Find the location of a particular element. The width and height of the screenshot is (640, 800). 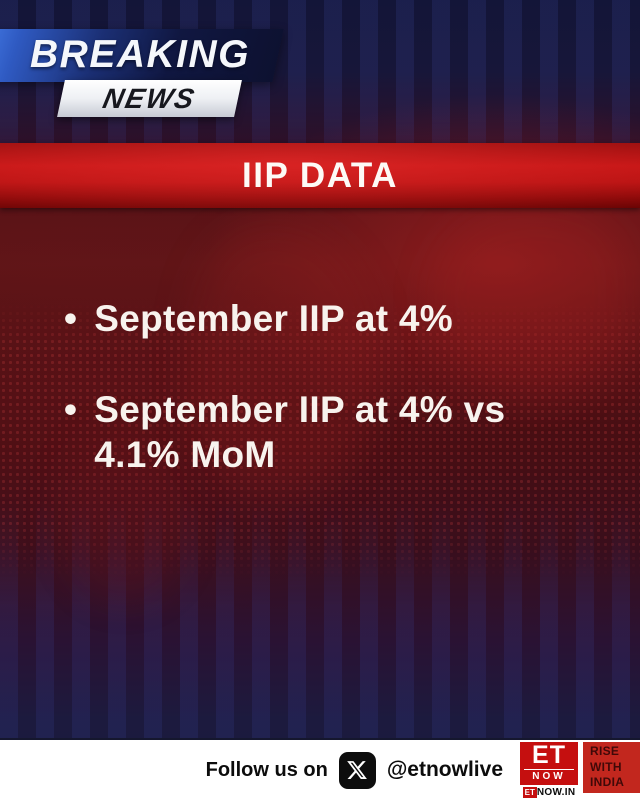

news-point-text: September IIP at 4% vs 4.1% MoM is located at coordinates (300, 432).